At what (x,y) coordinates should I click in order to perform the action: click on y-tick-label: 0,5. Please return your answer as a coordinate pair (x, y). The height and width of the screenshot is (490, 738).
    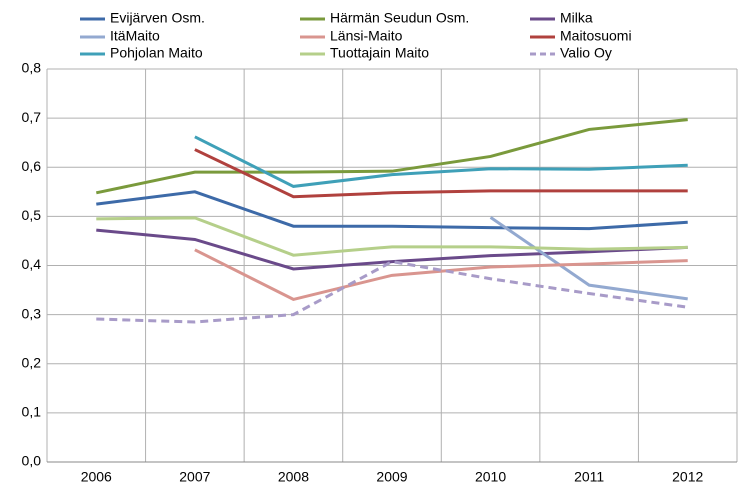
    Looking at the image, I should click on (32, 215).